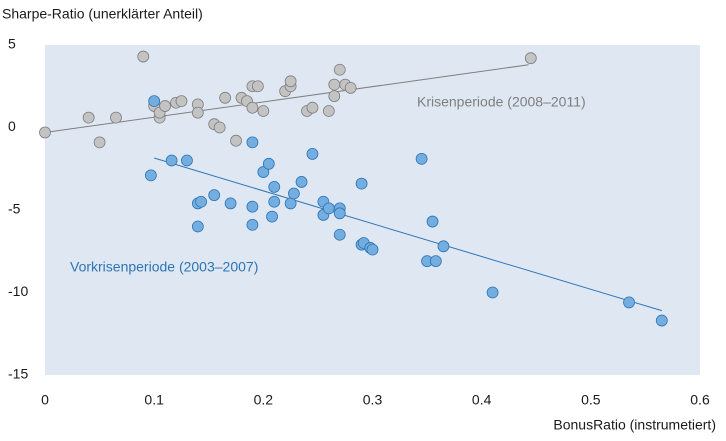 The image size is (726, 441). Describe the element at coordinates (634, 425) in the screenshot. I see `x-axis-label: BonusRatio (instrumetiert)` at that location.